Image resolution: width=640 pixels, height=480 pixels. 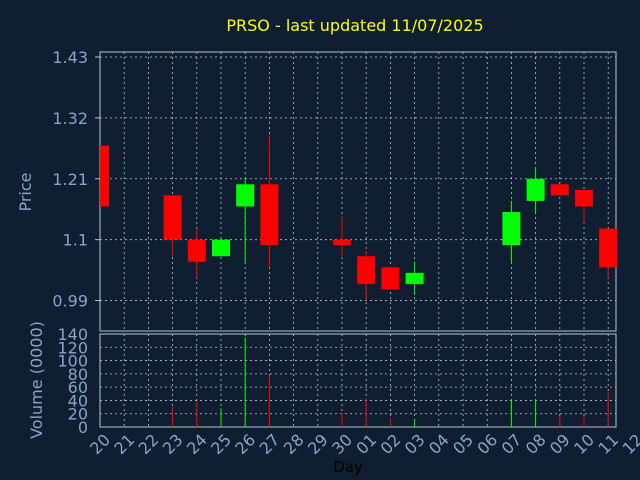 What do you see at coordinates (70, 118) in the screenshot?
I see `price-tick-label: 1.32` at bounding box center [70, 118].